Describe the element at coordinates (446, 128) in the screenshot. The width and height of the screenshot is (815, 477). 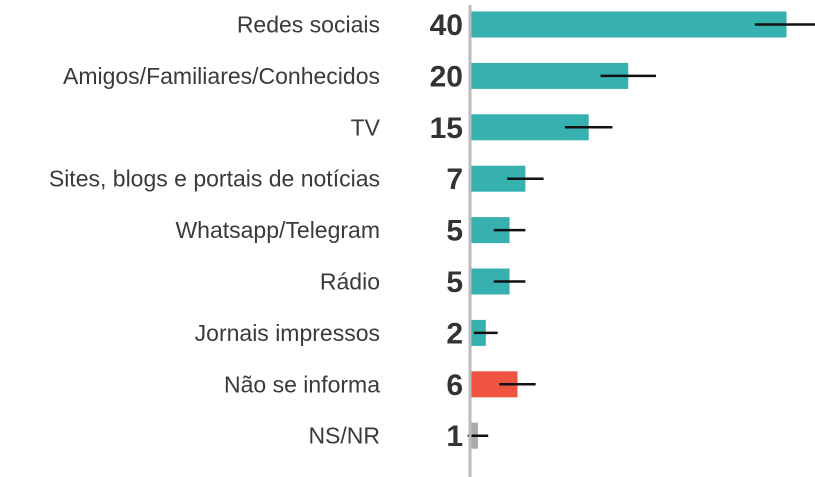
I see `value-label: 15` at that location.